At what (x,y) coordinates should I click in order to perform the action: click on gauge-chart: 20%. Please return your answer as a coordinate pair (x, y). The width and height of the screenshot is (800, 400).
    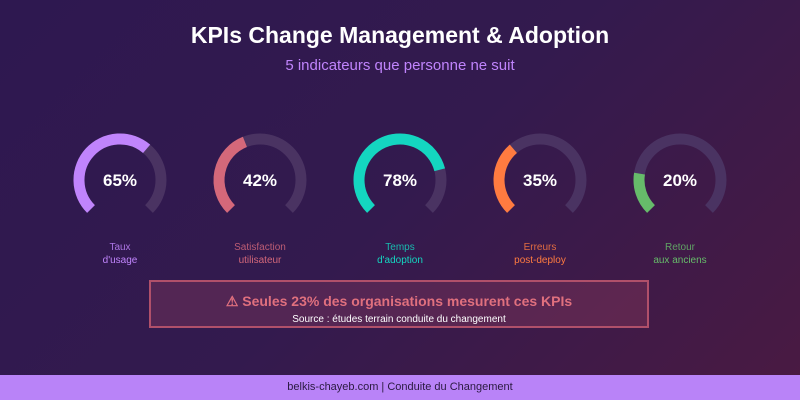
    Looking at the image, I should click on (680, 173).